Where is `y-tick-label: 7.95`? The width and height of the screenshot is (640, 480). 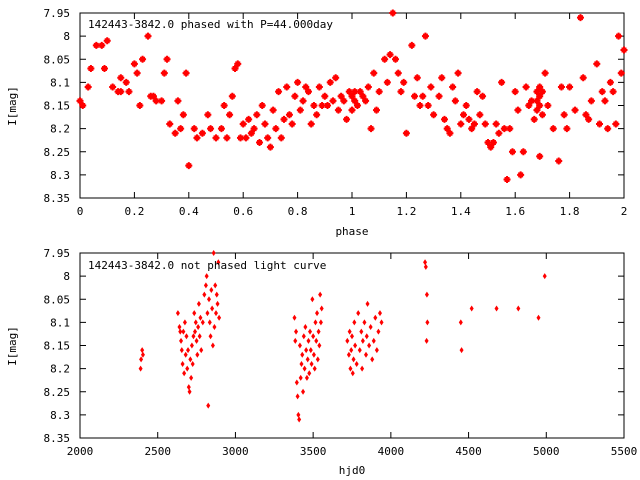
y-tick-label: 7.95 is located at coordinates (57, 13).